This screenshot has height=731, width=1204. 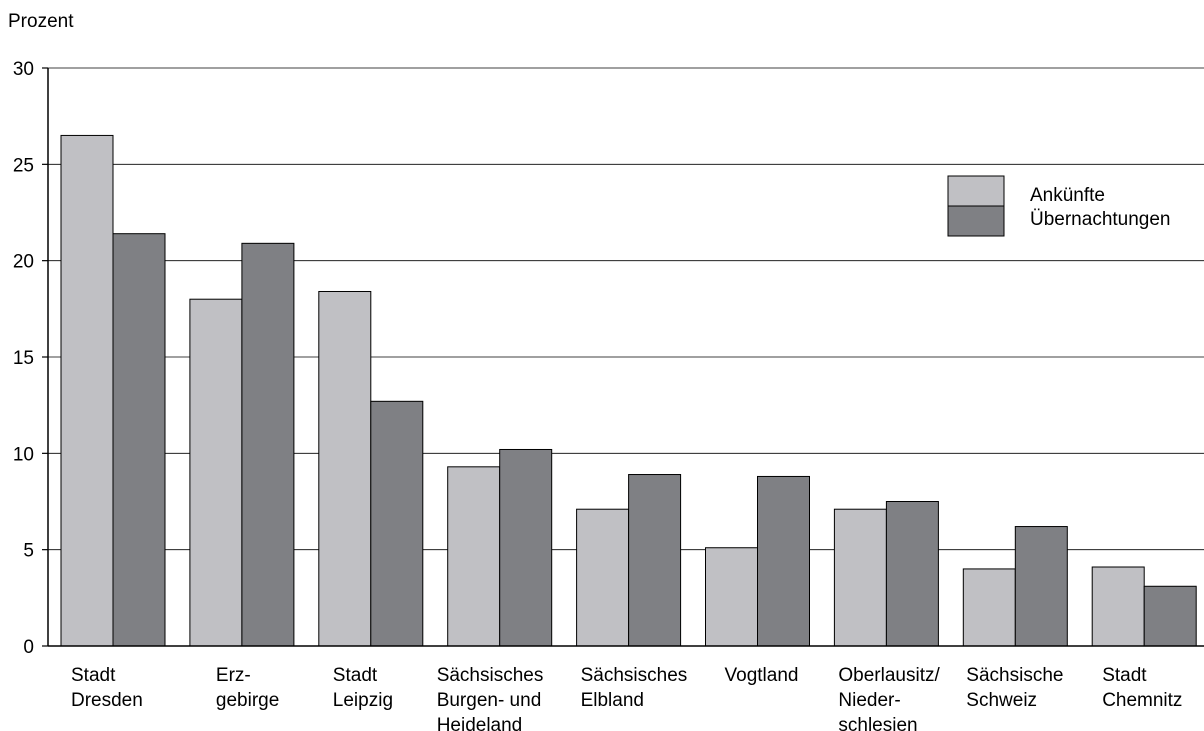 I want to click on legend-swatch-ankunfte, so click(x=976, y=191).